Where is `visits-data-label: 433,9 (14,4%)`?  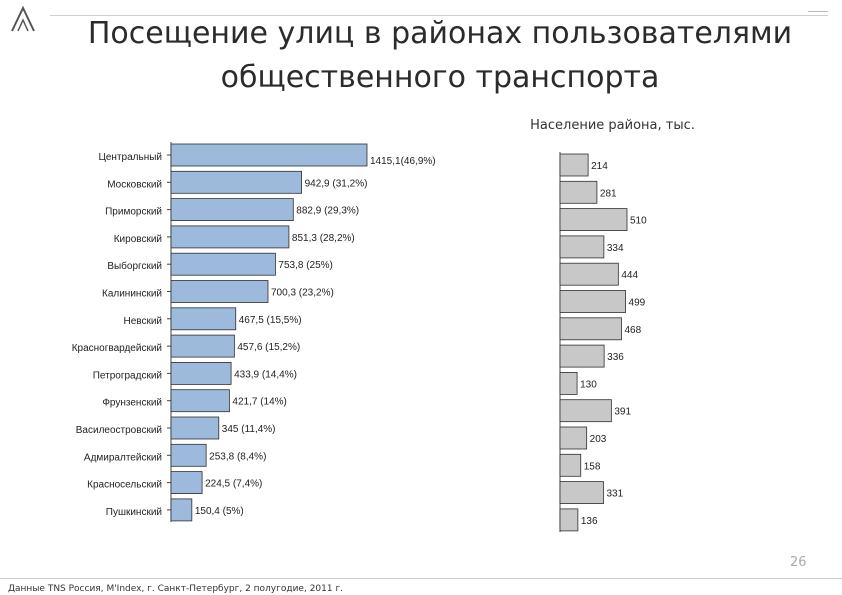
visits-data-label: 433,9 (14,4%) is located at coordinates (265, 374).